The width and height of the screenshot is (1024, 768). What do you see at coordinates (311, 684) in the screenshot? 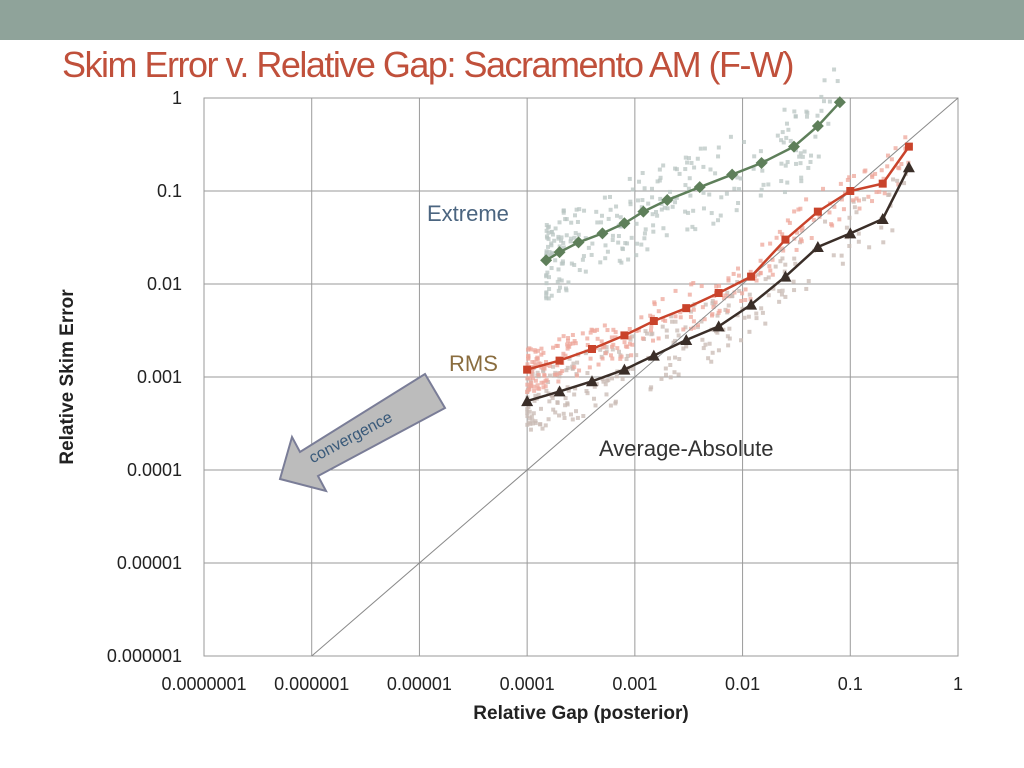
I see `x-tick-label: 0.000001` at bounding box center [311, 684].